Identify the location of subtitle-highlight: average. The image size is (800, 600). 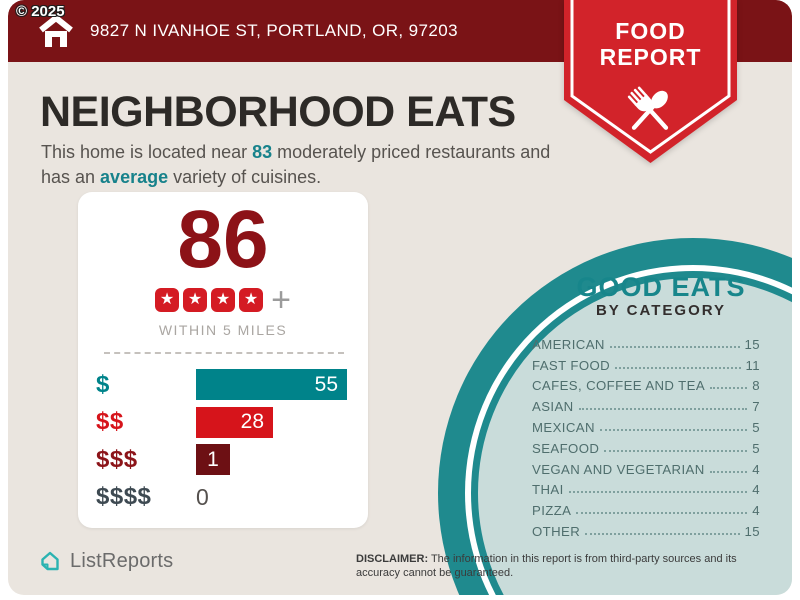
(134, 177).